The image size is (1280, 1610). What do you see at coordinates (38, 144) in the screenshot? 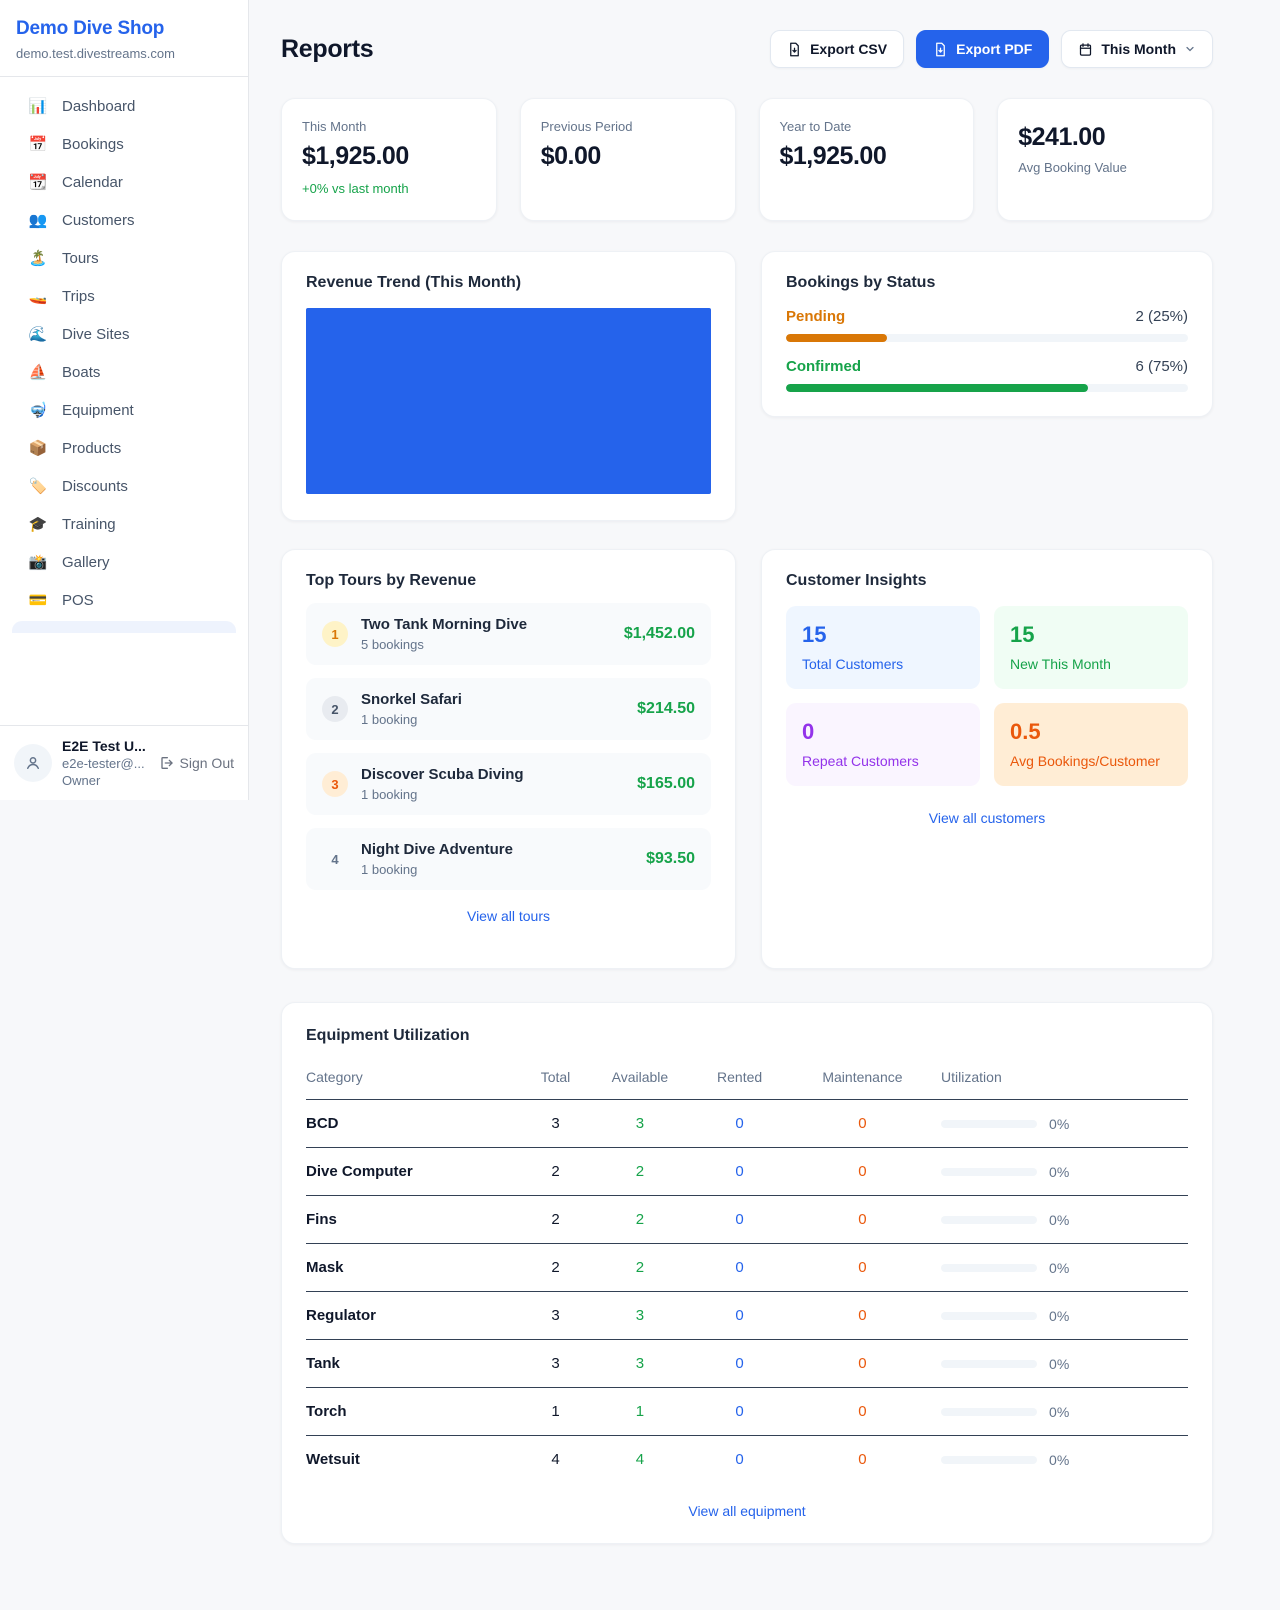
I see `calendar-date-icon: 📅` at bounding box center [38, 144].